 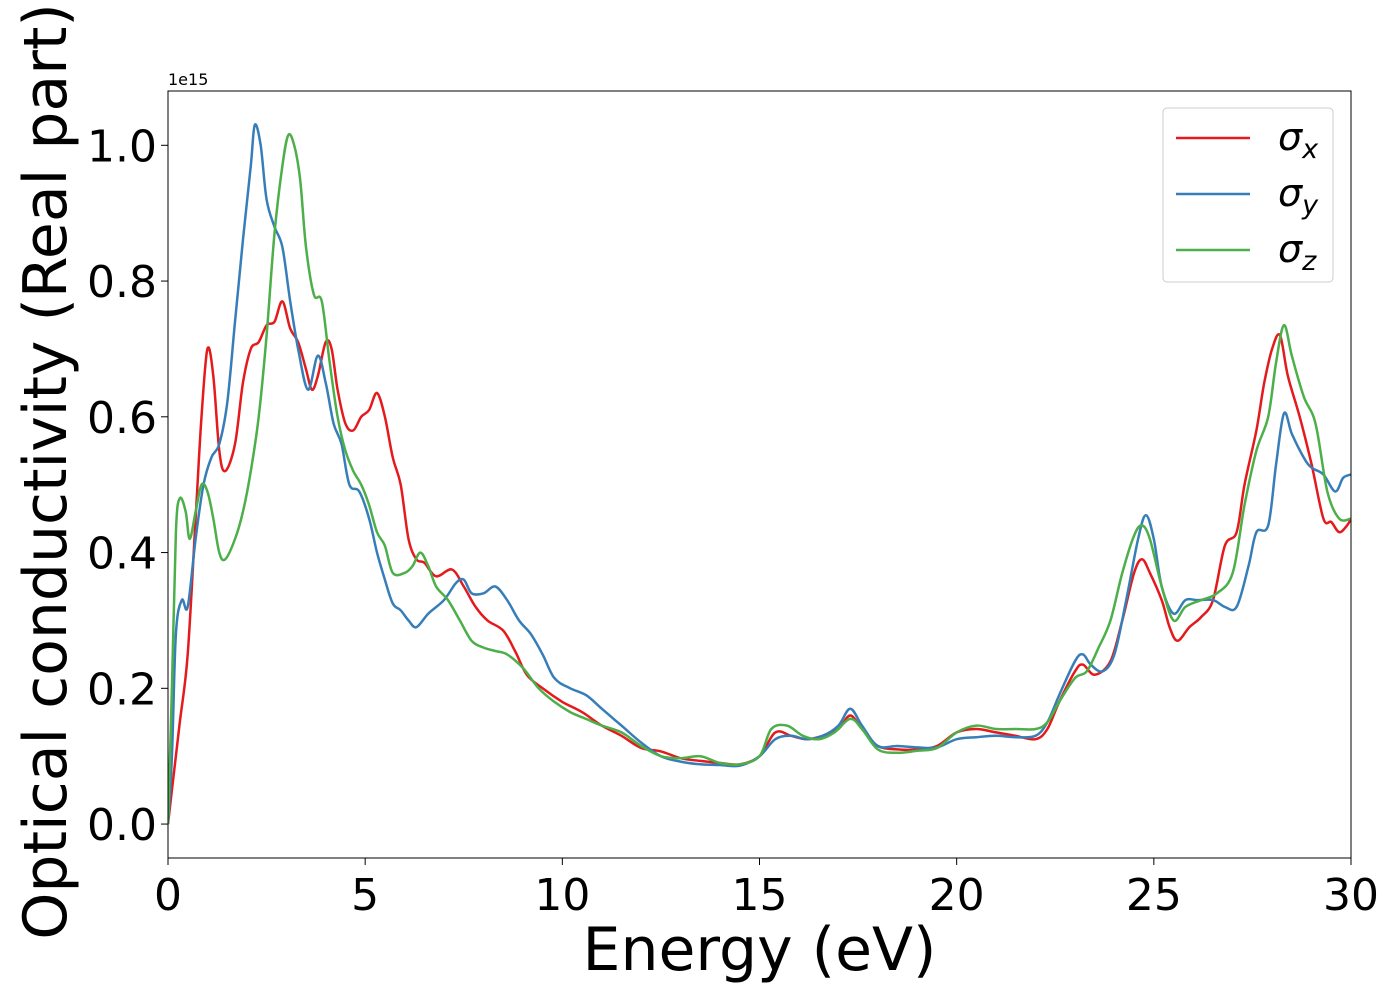 What do you see at coordinates (127, 486) in the screenshot?
I see `y-axis-ticks: 0.0 0.2 0.4 0.6 0.8 1.0` at bounding box center [127, 486].